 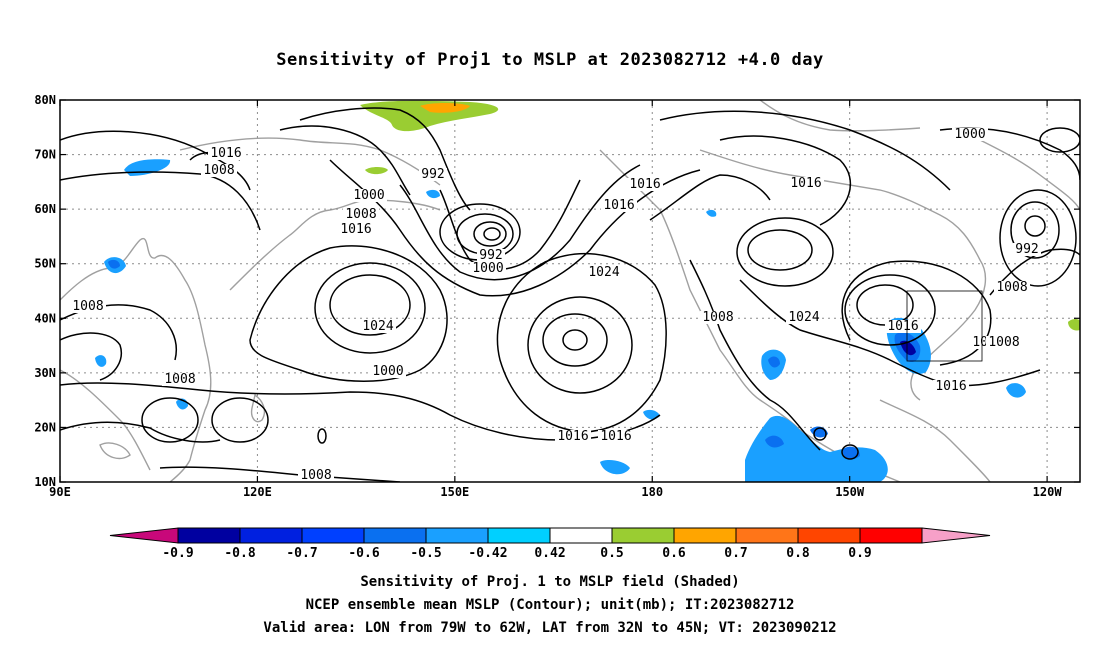 What do you see at coordinates (45, 373) in the screenshot?
I see `y-tick-label: 30N` at bounding box center [45, 373].